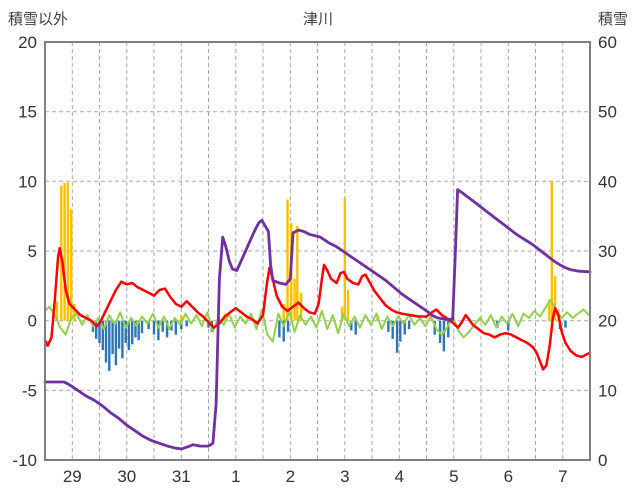  I want to click on svg-text: 40, so click(607, 181).